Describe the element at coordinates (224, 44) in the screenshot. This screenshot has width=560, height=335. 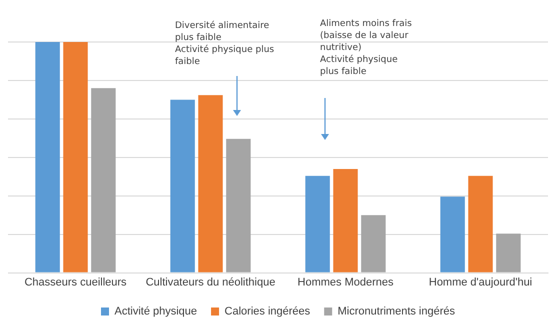
I see `annotation: Diversité alimentaire plus faible Activité physique plus faible` at that location.